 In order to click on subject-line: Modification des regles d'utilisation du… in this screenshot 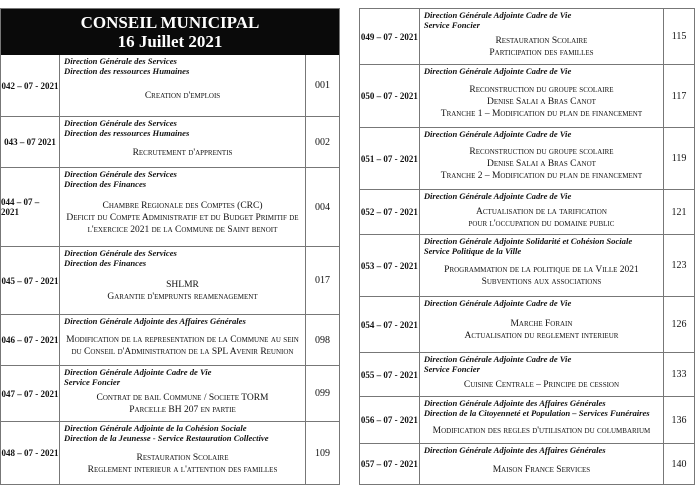, I will do `click(541, 430)`.